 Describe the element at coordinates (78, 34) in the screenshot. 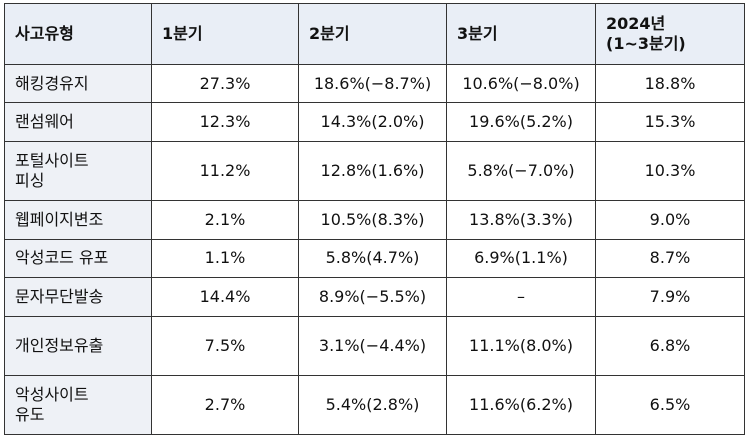

I see `header-incident-type: 사고유형` at that location.